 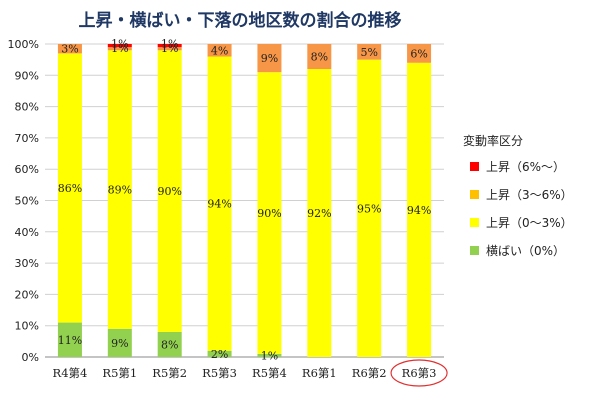 I want to click on segment-label: 3%, so click(x=69, y=49).